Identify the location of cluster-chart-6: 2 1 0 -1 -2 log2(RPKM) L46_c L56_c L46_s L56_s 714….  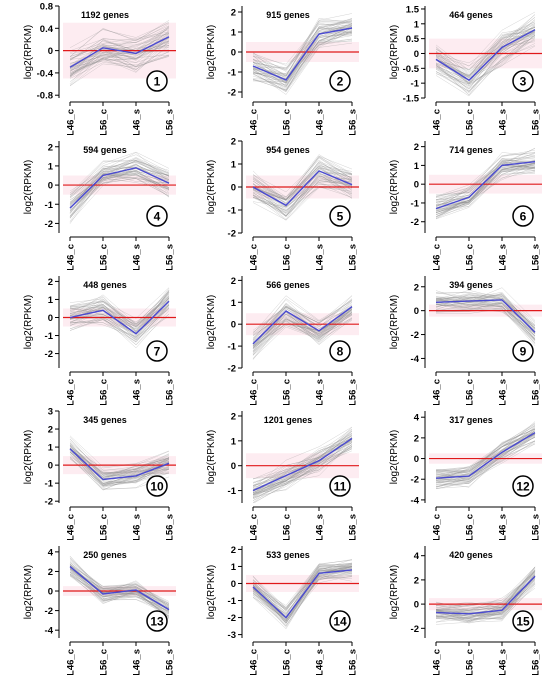
(465, 205).